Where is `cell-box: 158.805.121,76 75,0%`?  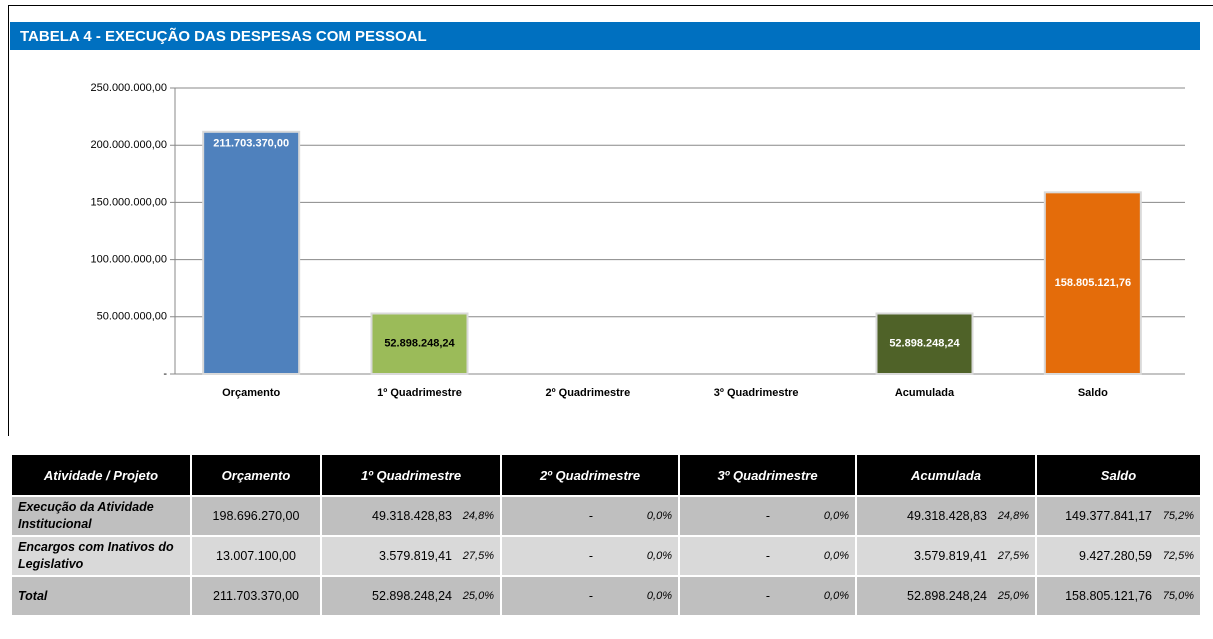
cell-box: 158.805.121,76 75,0% is located at coordinates (1118, 596).